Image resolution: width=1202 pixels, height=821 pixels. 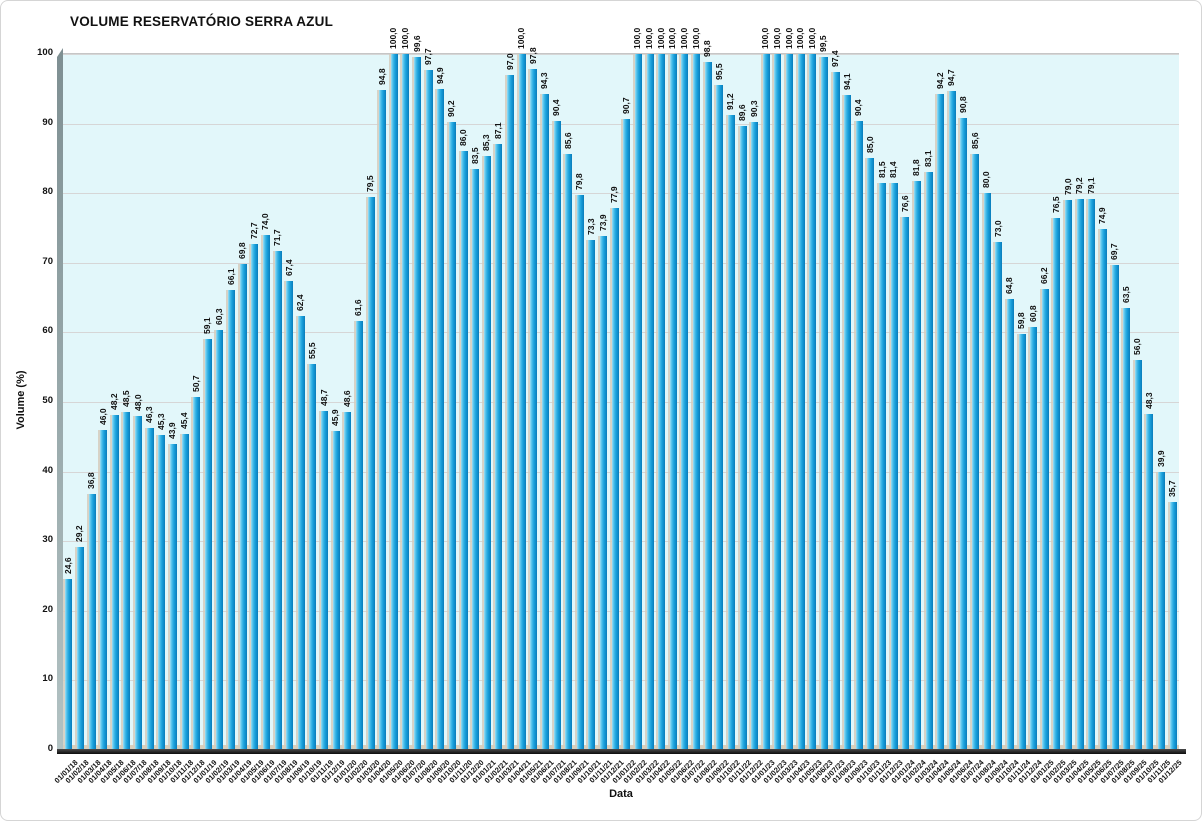 I want to click on bar-value-label: 86,0, so click(x=463, y=138).